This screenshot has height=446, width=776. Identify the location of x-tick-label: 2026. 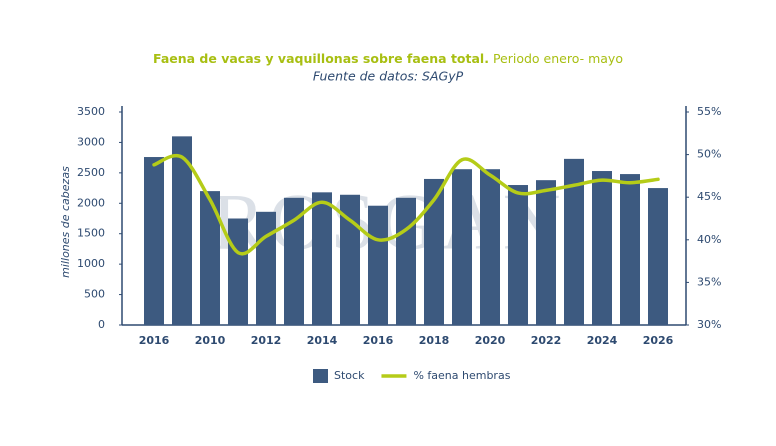
(658, 340).